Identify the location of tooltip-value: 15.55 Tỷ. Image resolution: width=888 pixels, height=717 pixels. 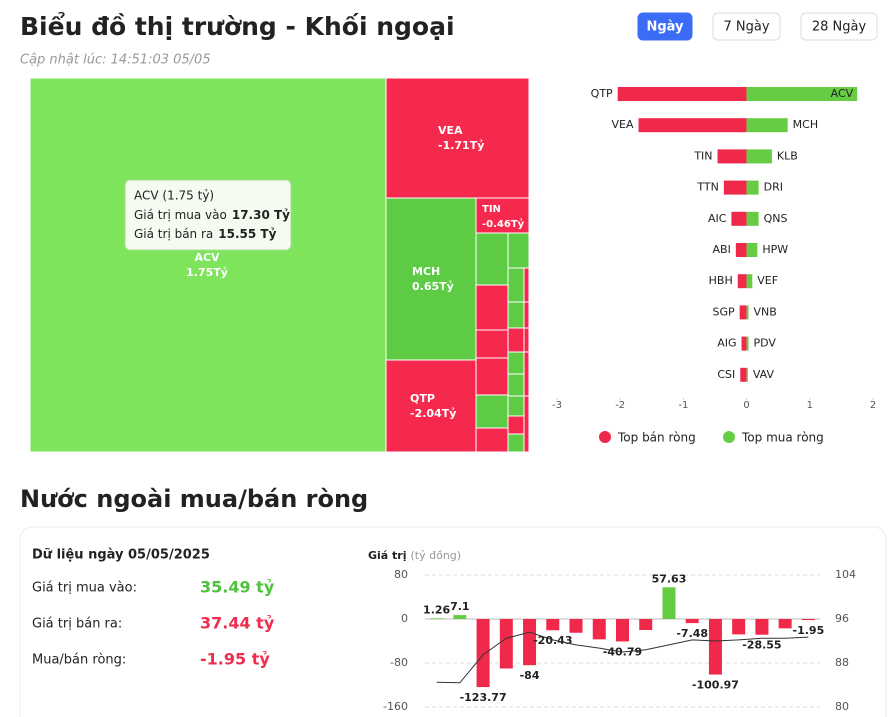
(247, 234).